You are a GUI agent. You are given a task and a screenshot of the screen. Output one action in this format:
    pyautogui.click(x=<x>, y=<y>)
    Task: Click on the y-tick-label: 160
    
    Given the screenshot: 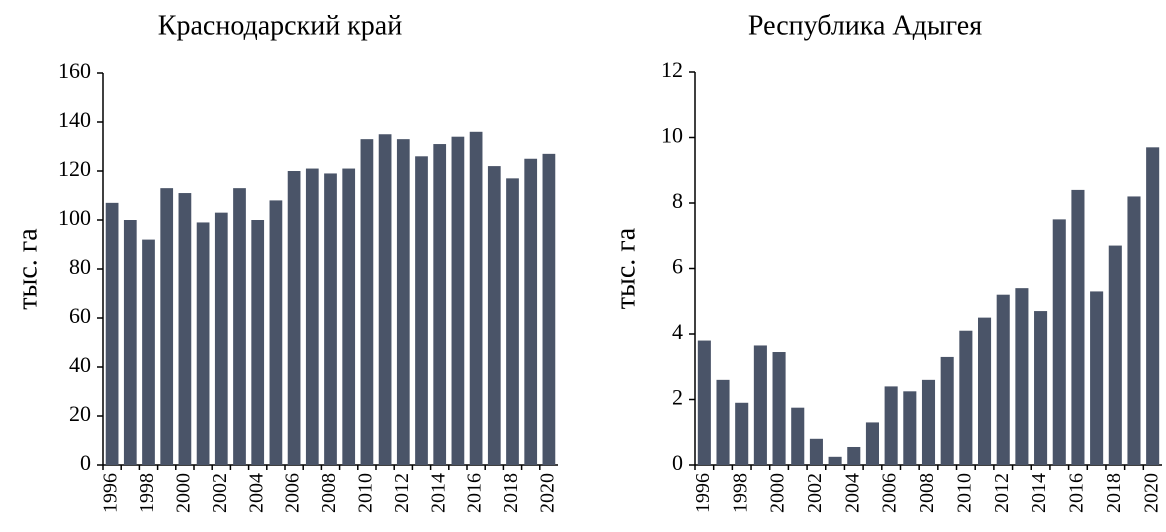 What is the action you would take?
    pyautogui.click(x=74, y=70)
    